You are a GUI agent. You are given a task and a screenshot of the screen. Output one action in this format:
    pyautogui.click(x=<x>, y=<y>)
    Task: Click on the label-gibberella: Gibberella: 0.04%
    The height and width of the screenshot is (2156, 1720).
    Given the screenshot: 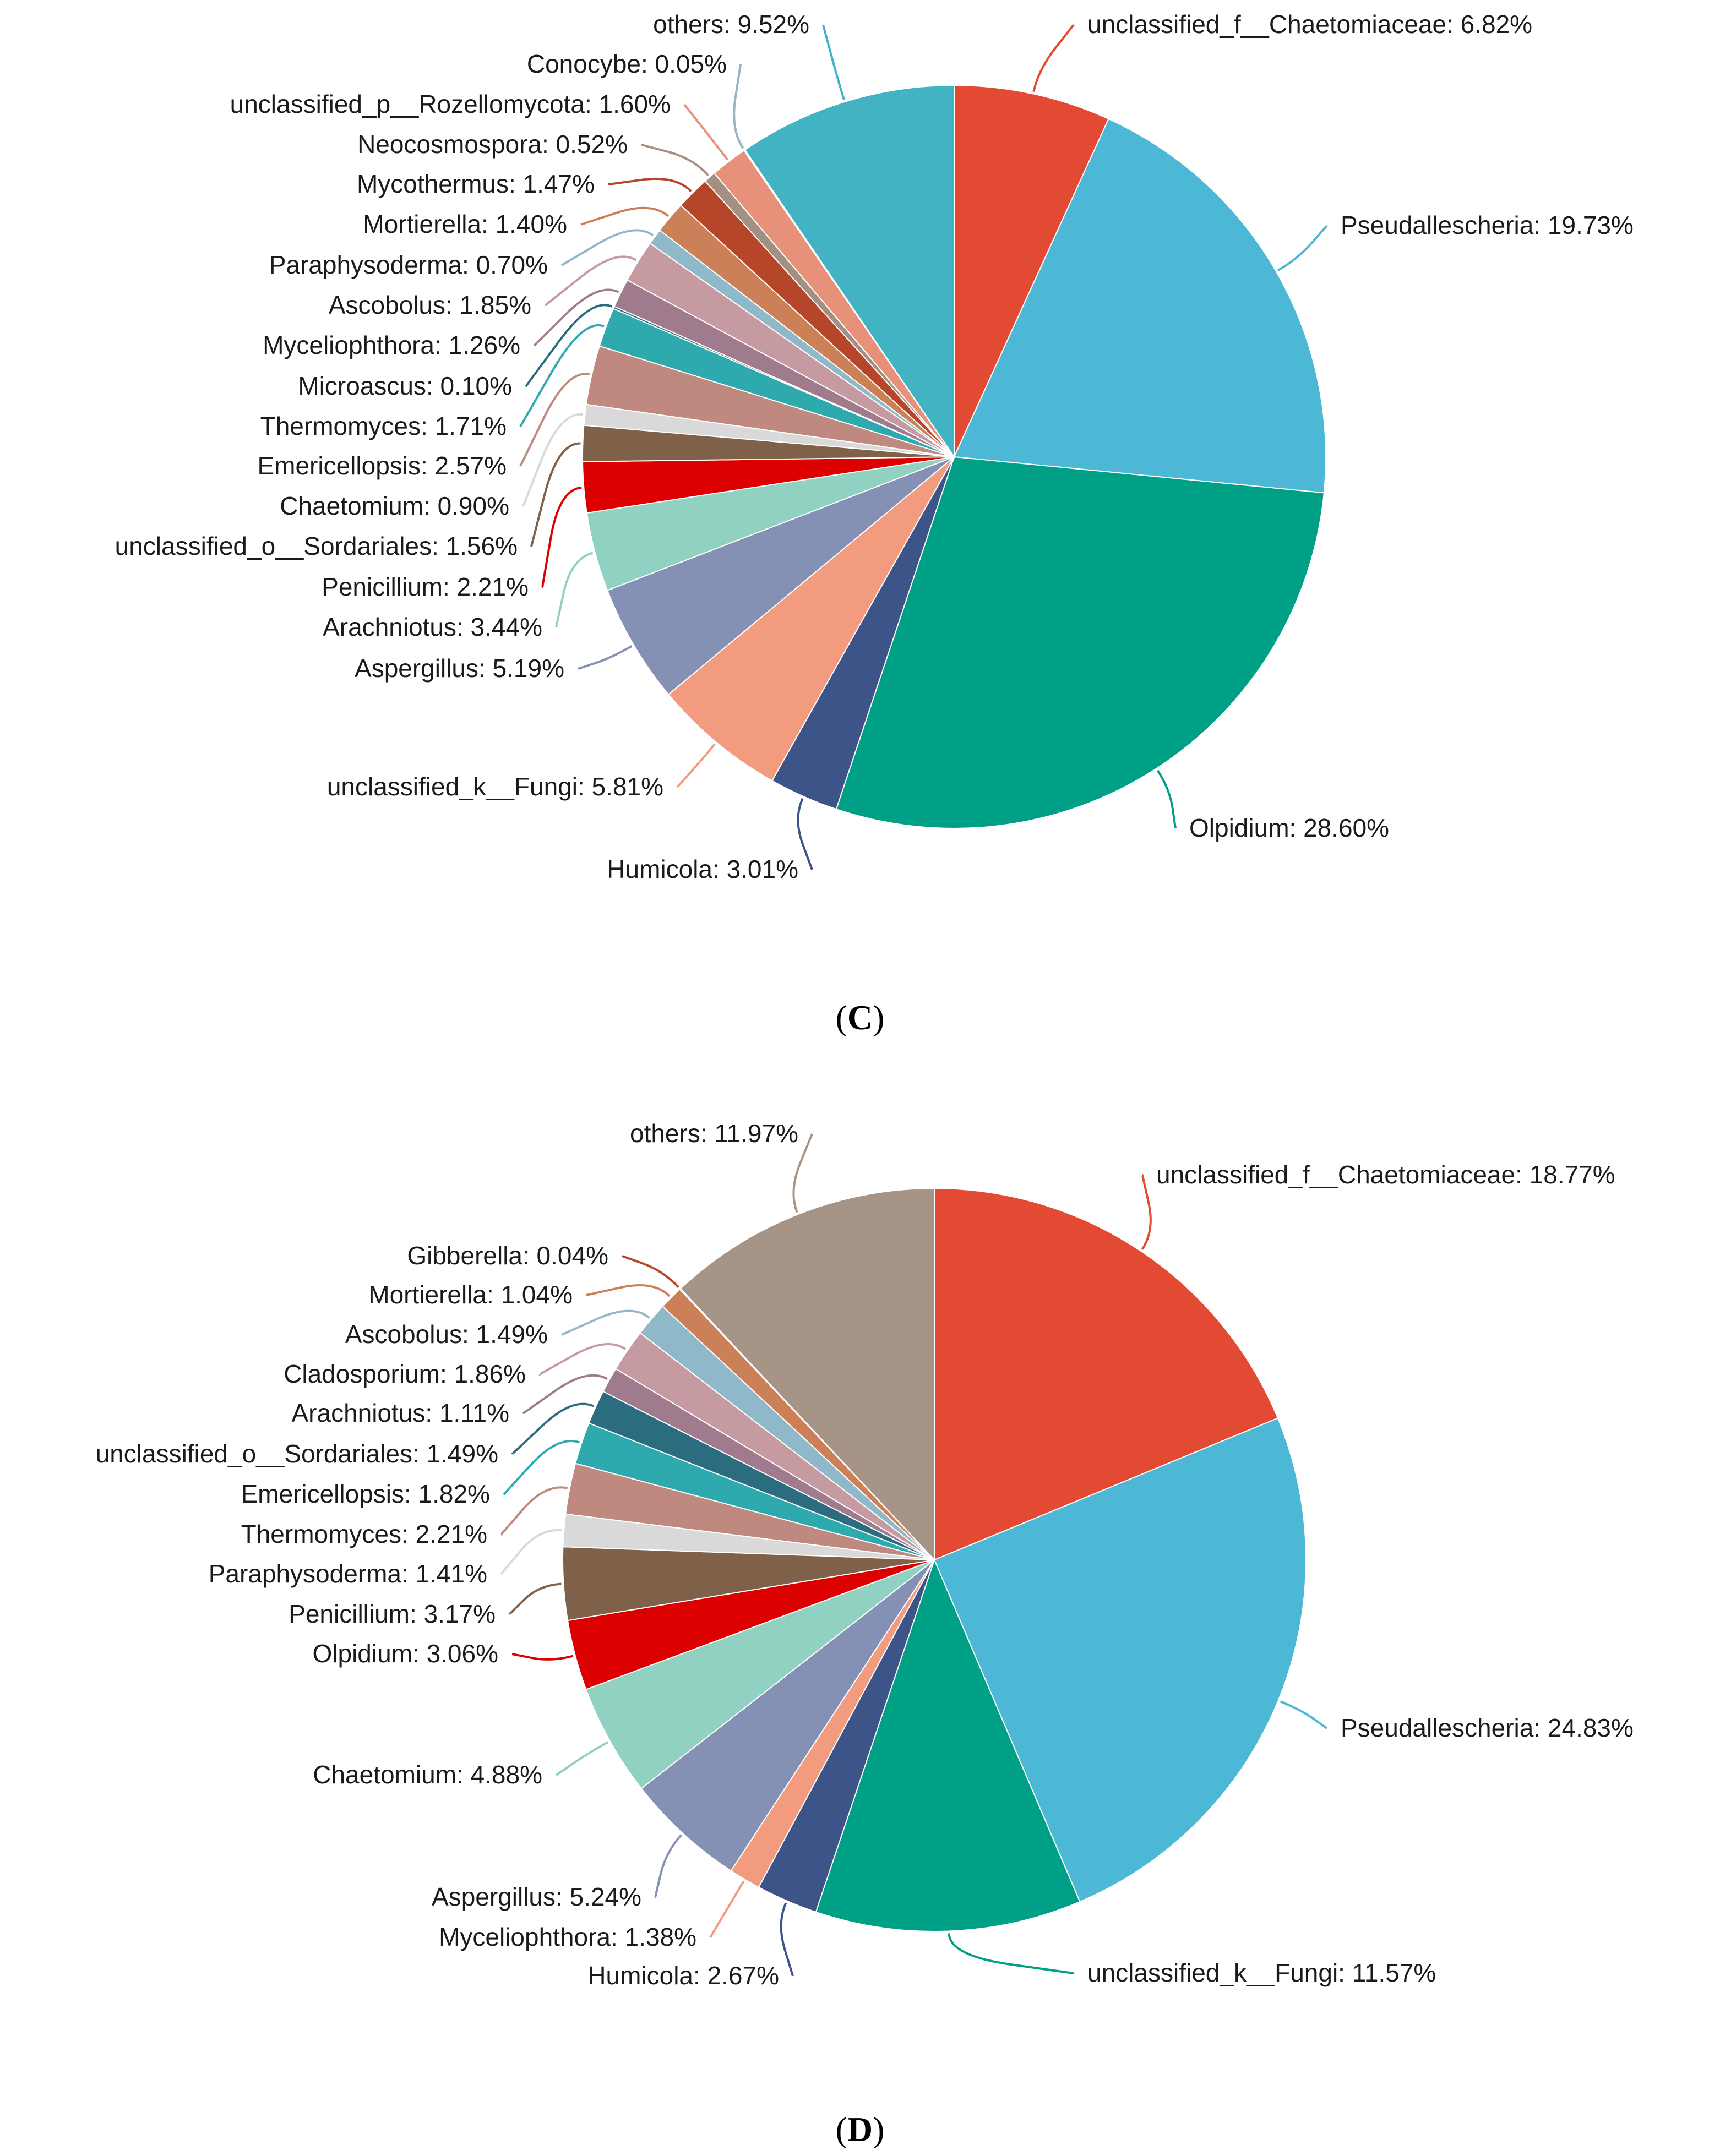 What is the action you would take?
    pyautogui.click(x=507, y=1255)
    